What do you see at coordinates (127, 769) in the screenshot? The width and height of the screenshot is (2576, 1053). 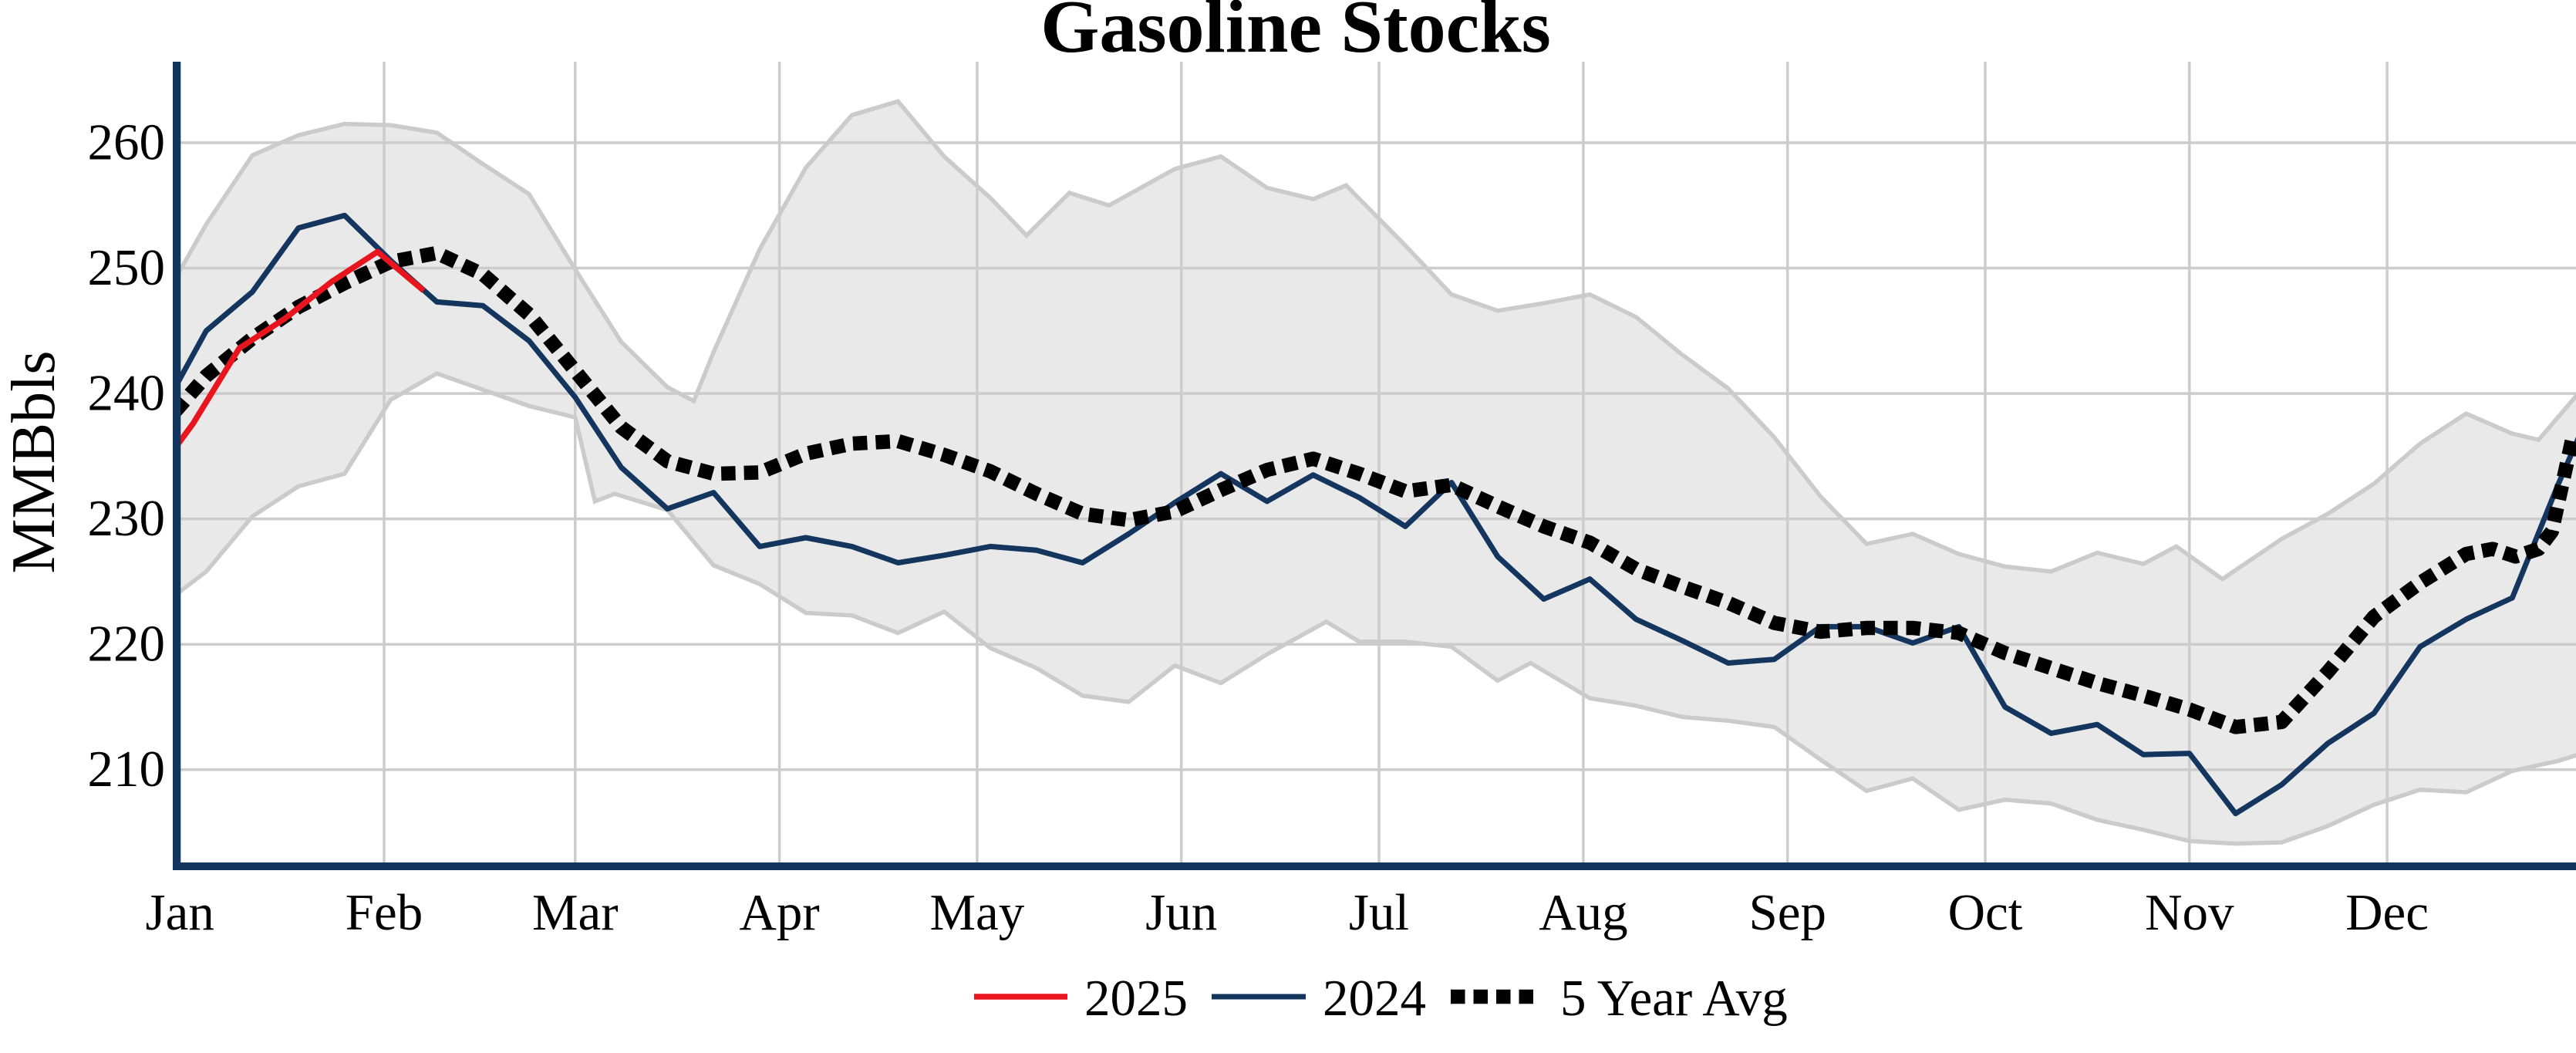 I see `svg-text: 210` at bounding box center [127, 769].